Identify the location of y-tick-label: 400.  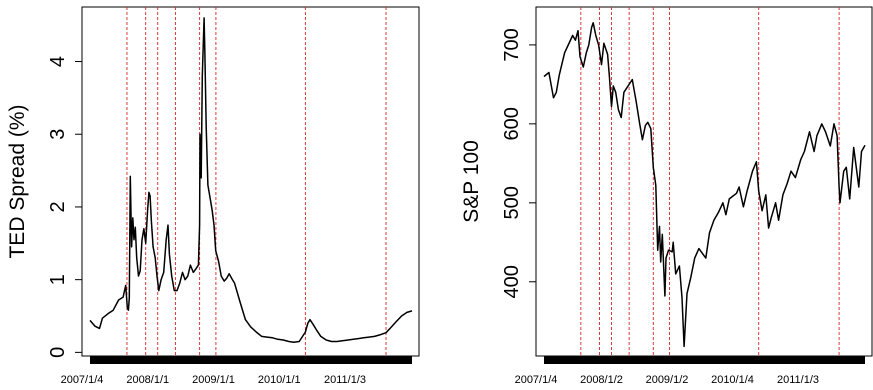
(512, 281).